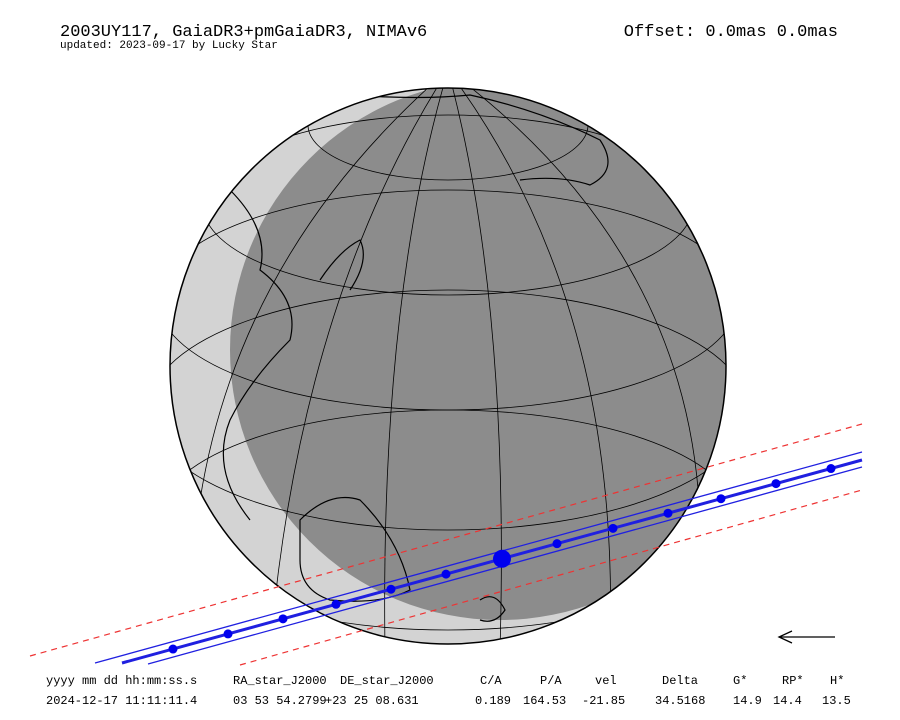 This screenshot has height=720, width=900. What do you see at coordinates (280, 681) in the screenshot?
I see `column-header: RA_star_J2000` at bounding box center [280, 681].